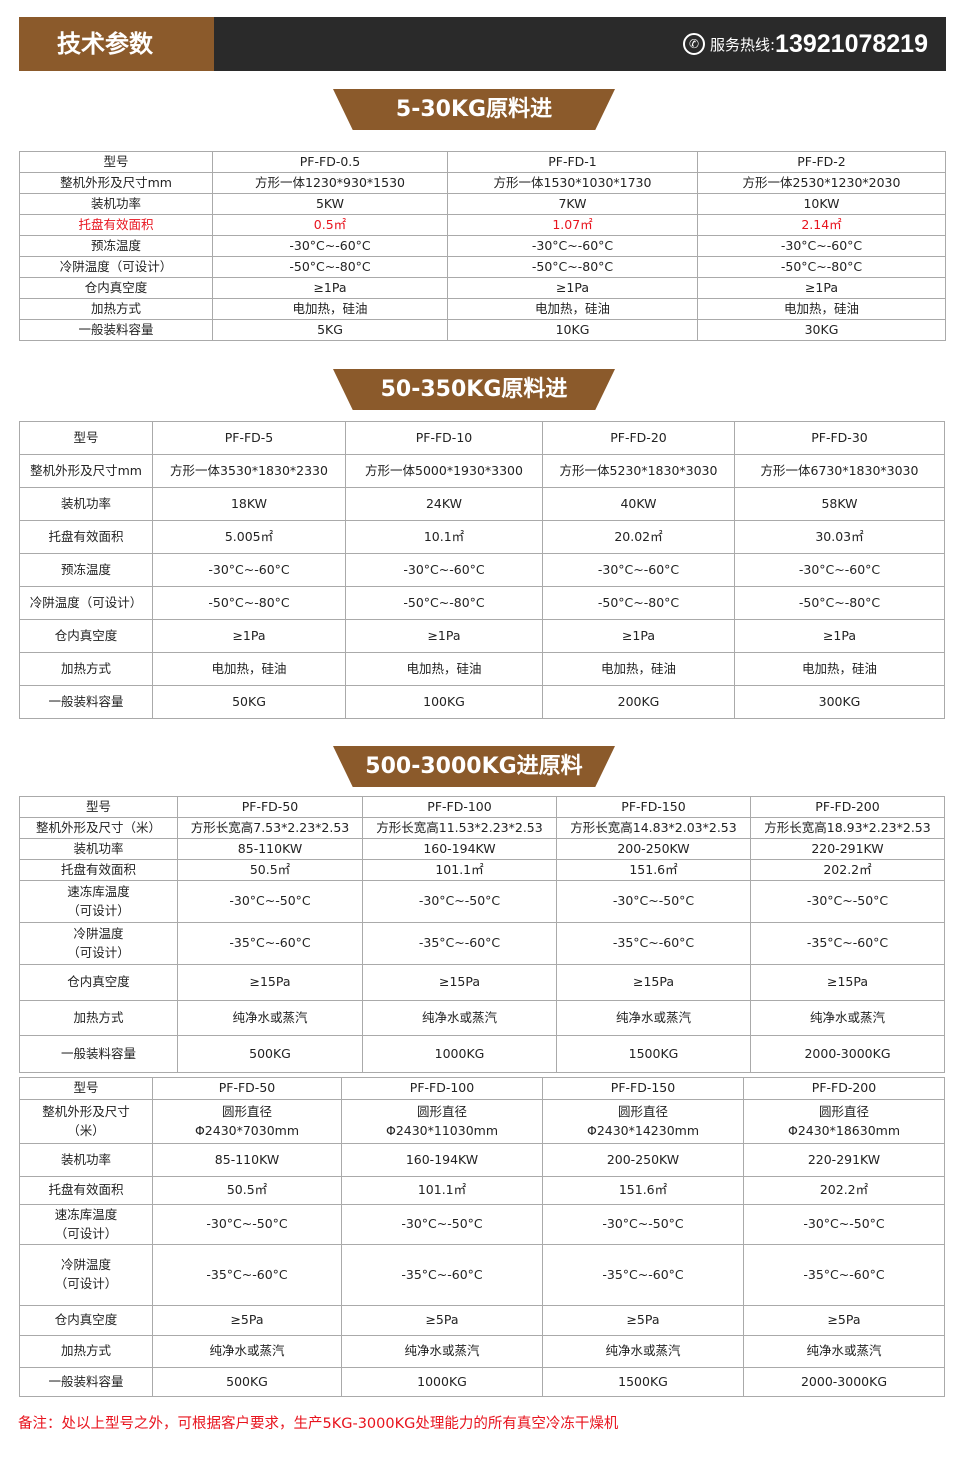 The image size is (965, 1457). Describe the element at coordinates (847, 870) in the screenshot. I see `spec-value: 202.2㎡` at that location.